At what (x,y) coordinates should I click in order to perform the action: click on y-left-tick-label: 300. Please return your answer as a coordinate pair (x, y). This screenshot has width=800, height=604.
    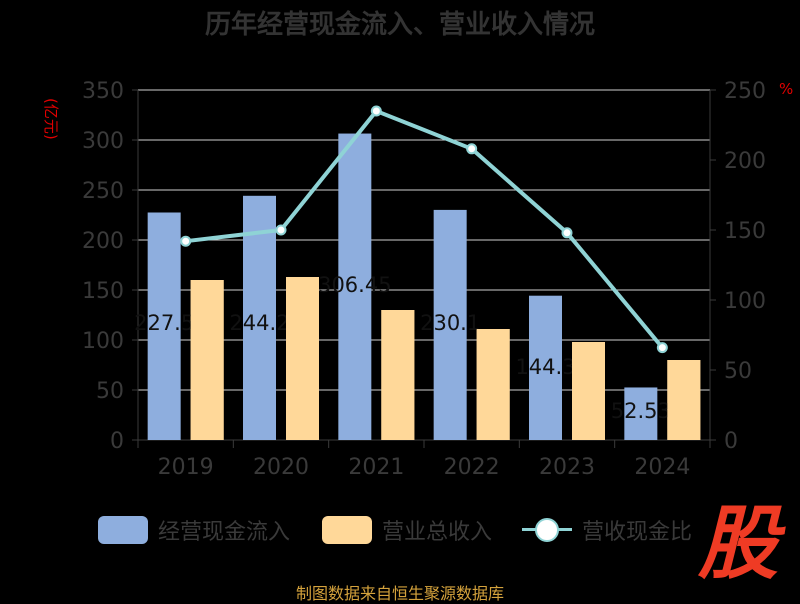
    Looking at the image, I should click on (103, 141).